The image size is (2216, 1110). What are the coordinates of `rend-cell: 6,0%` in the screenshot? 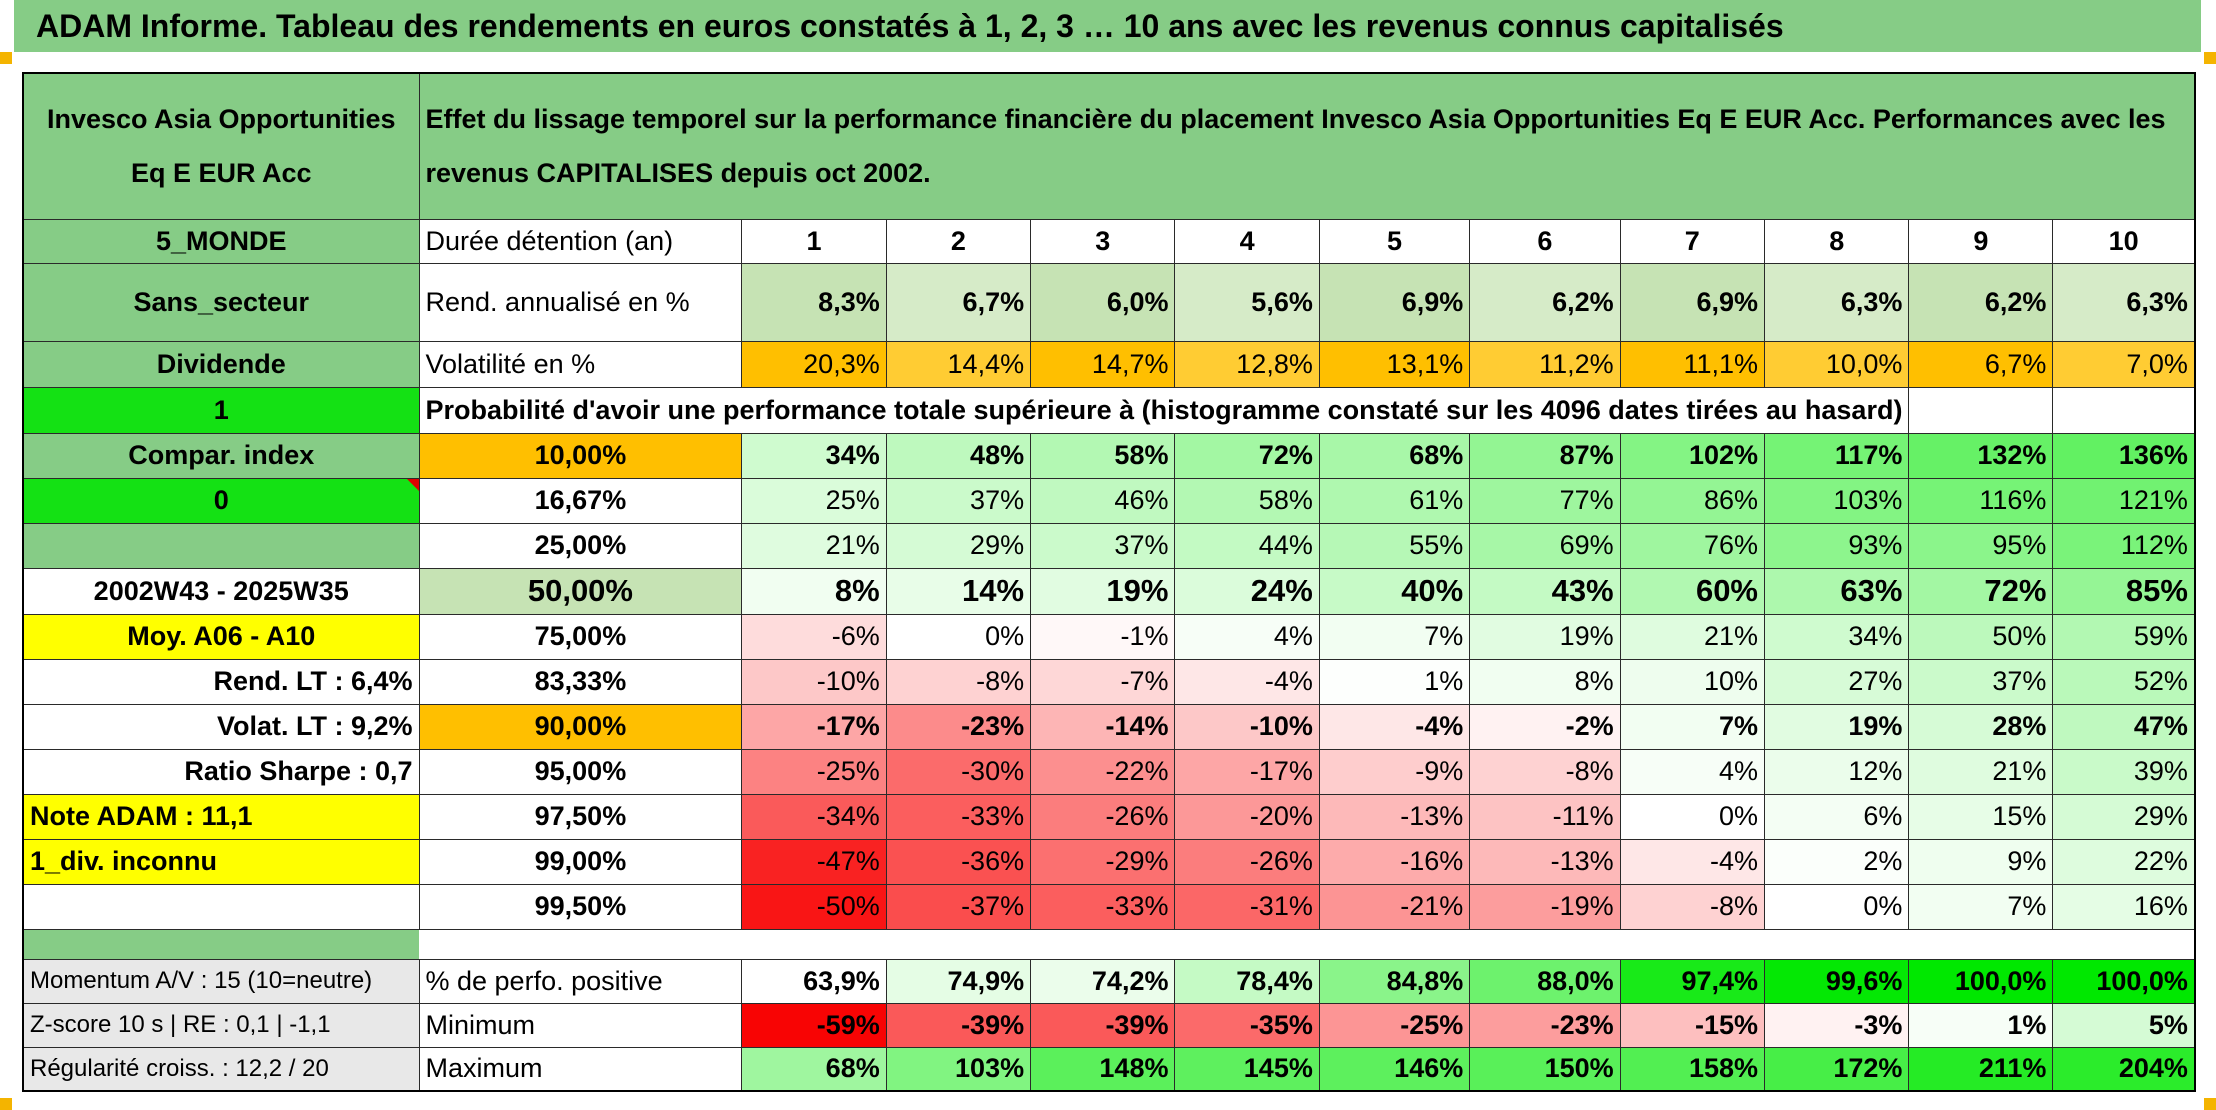 It's located at (1103, 302).